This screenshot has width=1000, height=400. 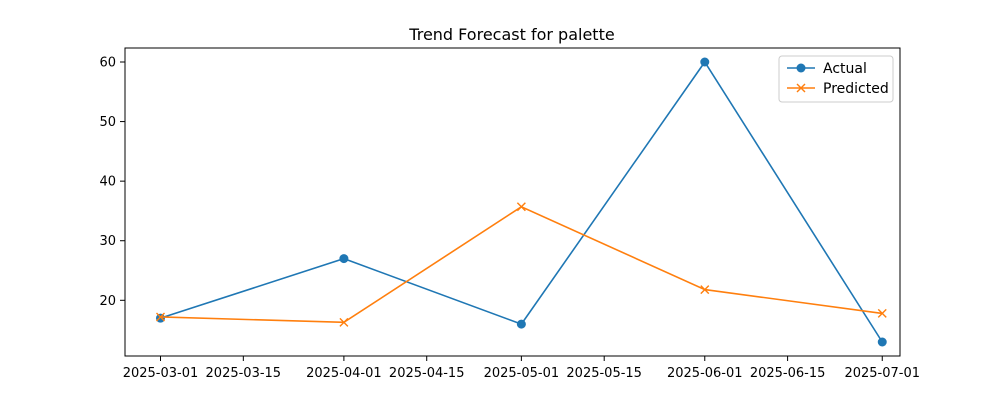 What do you see at coordinates (845, 69) in the screenshot?
I see `legend-label: Actual` at bounding box center [845, 69].